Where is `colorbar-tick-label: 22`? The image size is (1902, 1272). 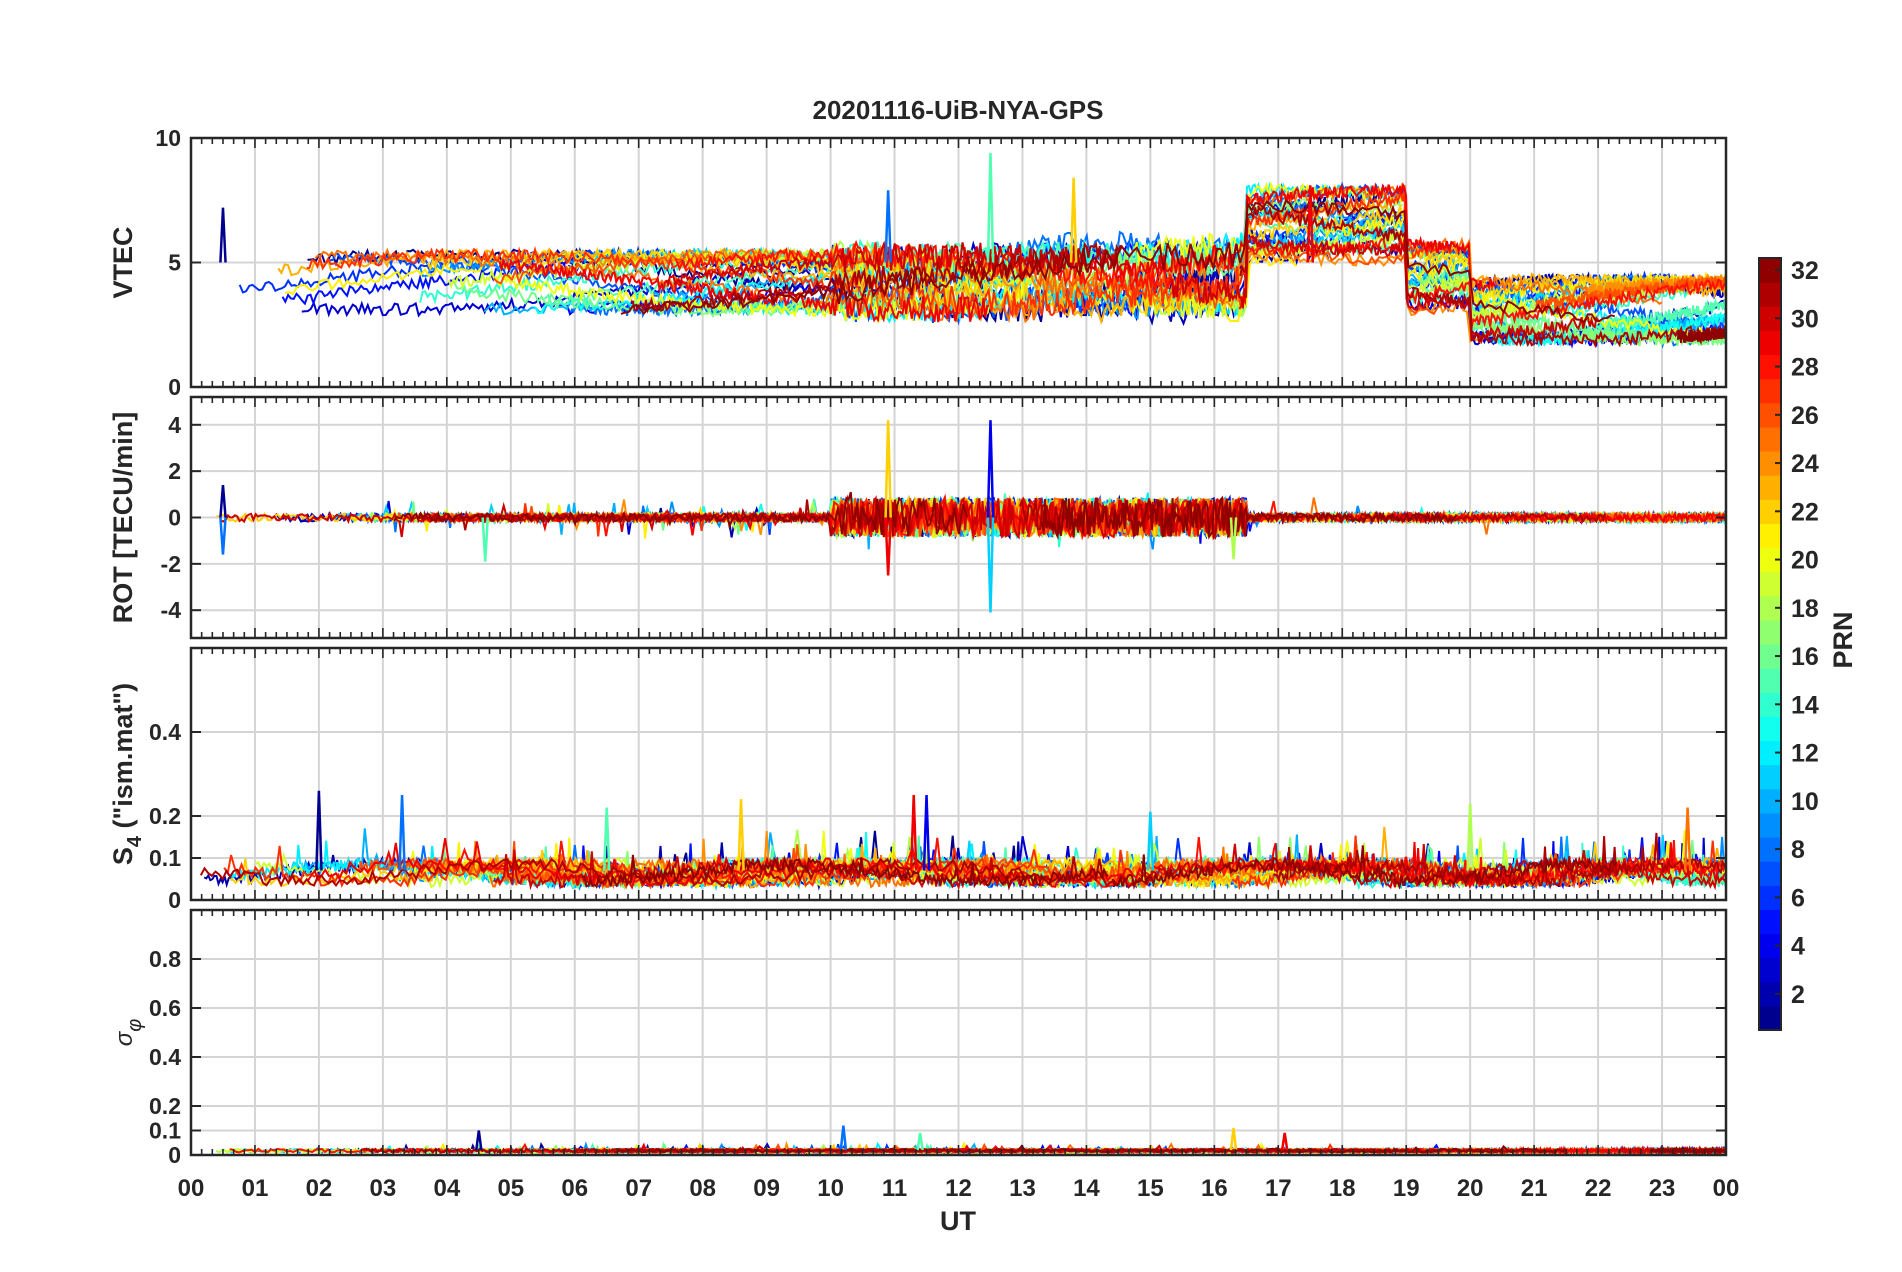
colorbar-tick-label: 22 is located at coordinates (1805, 512).